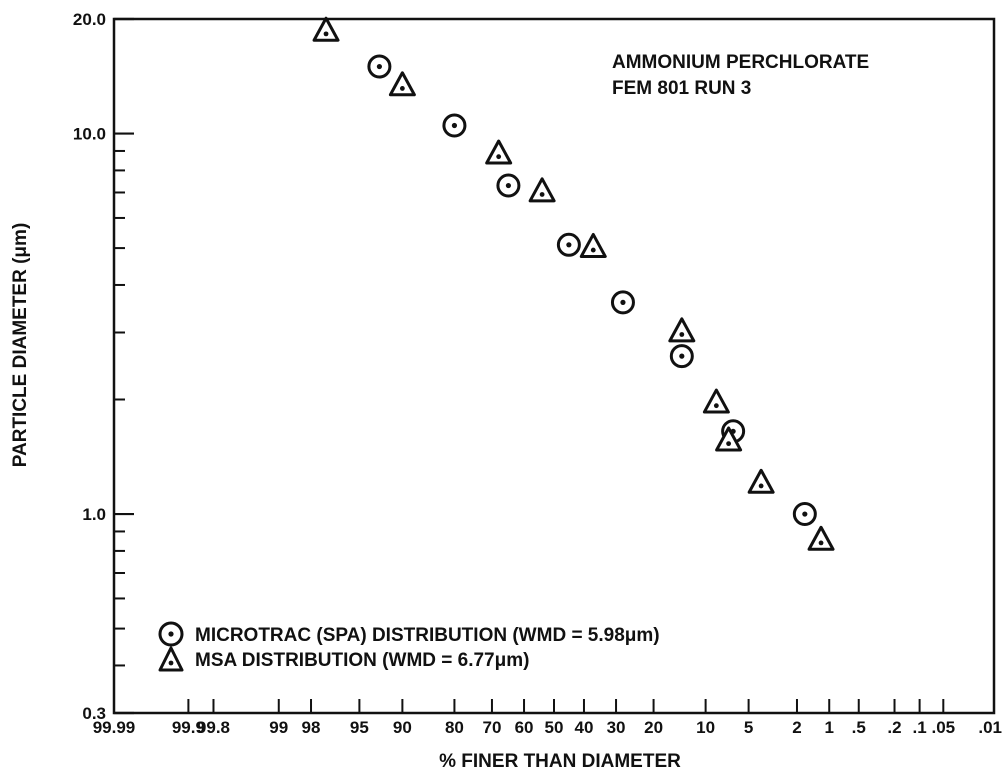 The width and height of the screenshot is (1003, 778). Describe the element at coordinates (114, 727) in the screenshot. I see `x-tick-label: 99.99` at that location.